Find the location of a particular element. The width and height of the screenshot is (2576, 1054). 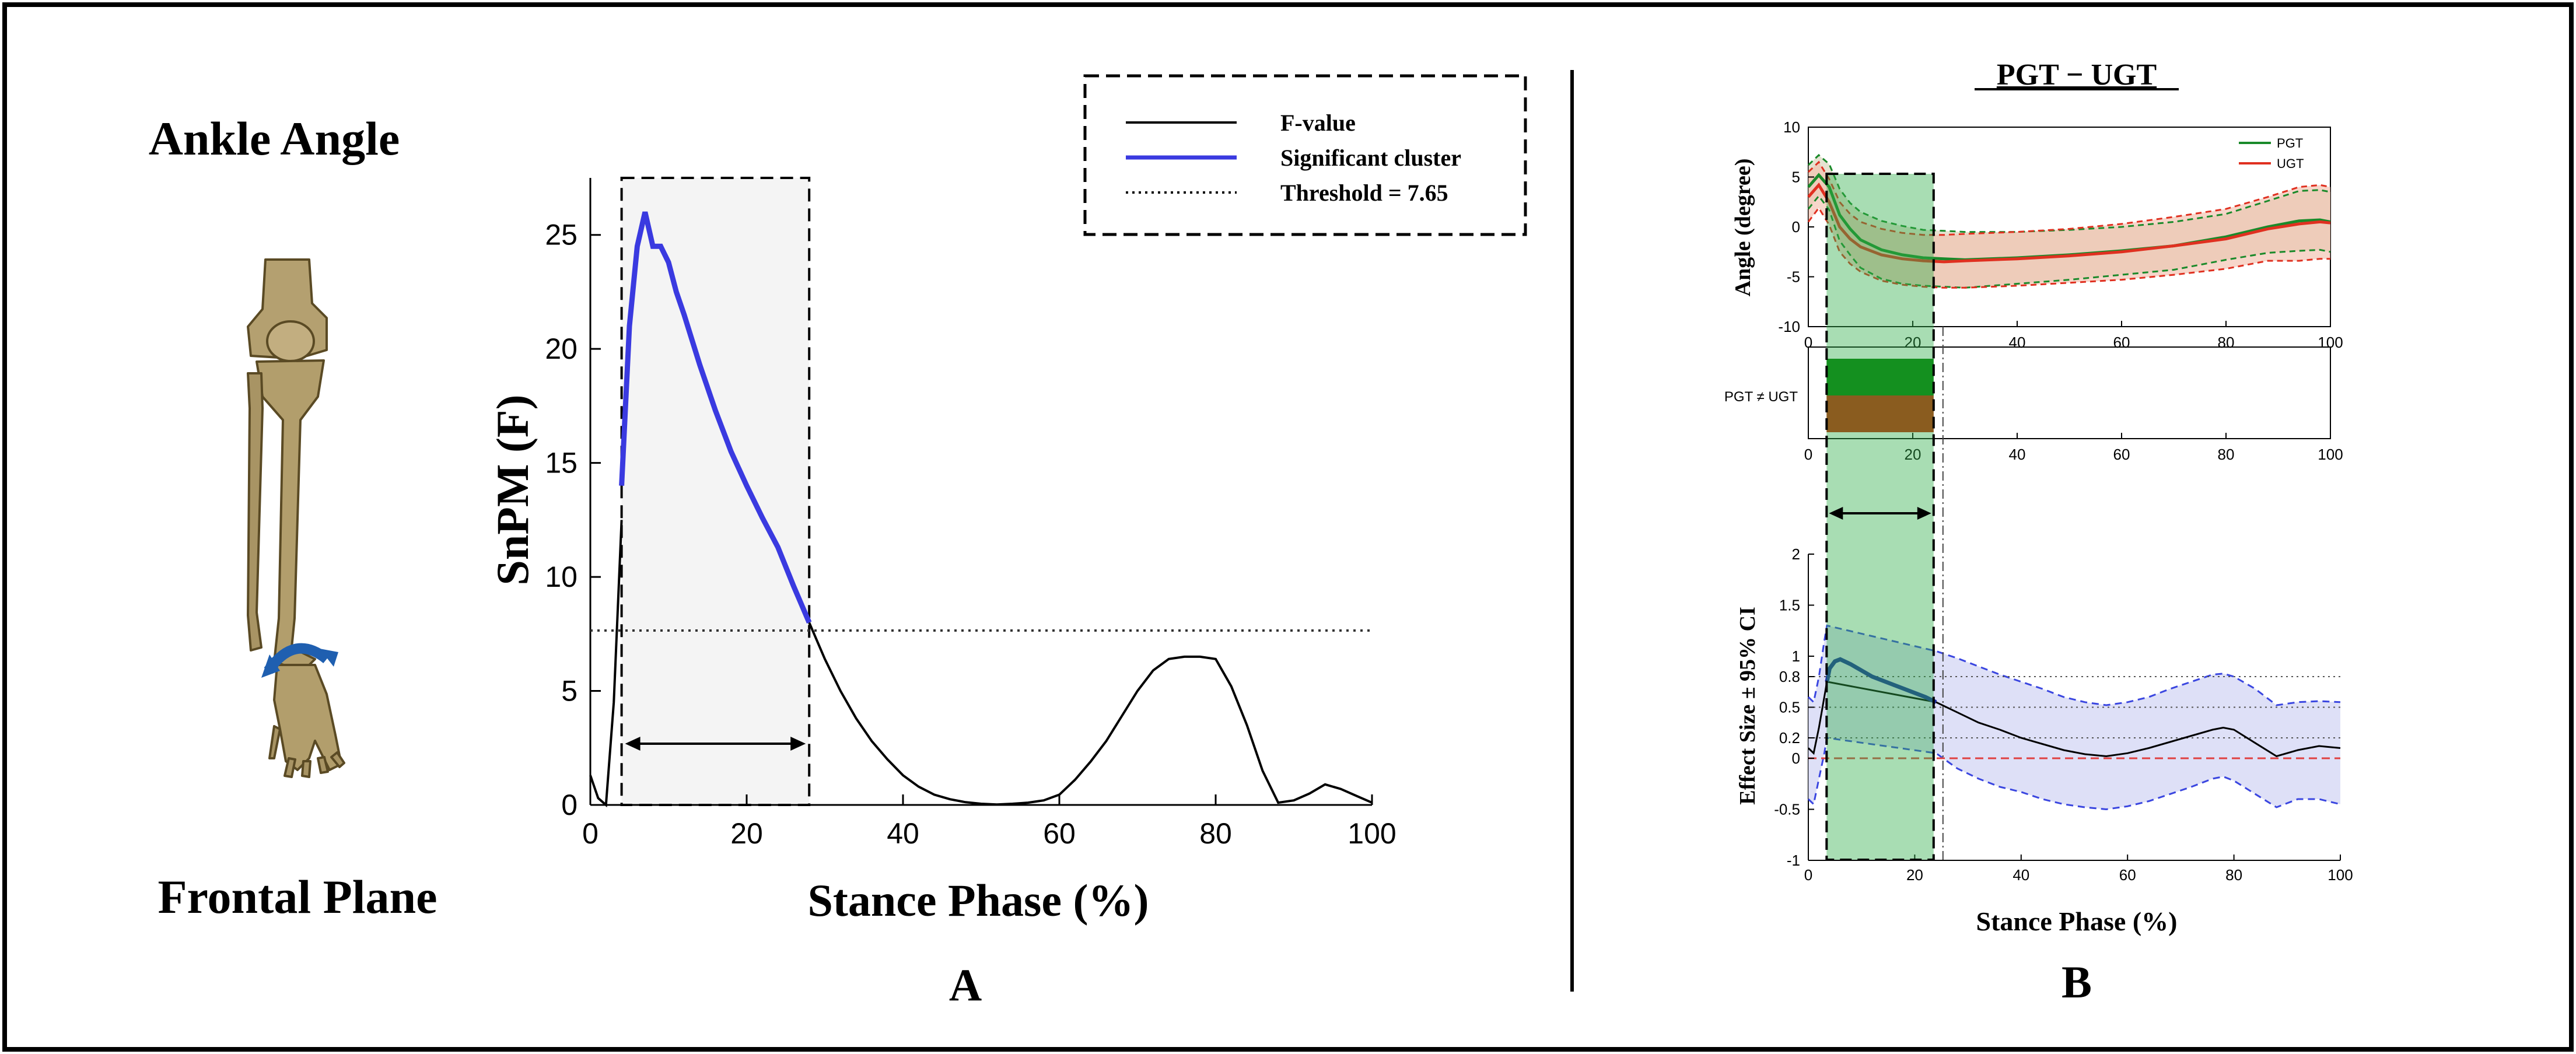

y-axis-label: Angle (degree) is located at coordinates (1743, 228).